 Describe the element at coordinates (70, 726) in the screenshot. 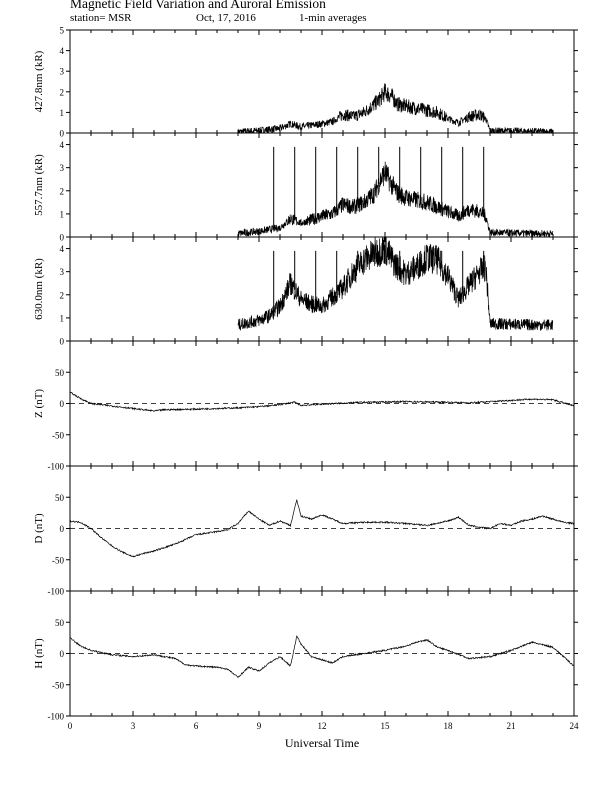

I see `x-tick-label: 0` at that location.